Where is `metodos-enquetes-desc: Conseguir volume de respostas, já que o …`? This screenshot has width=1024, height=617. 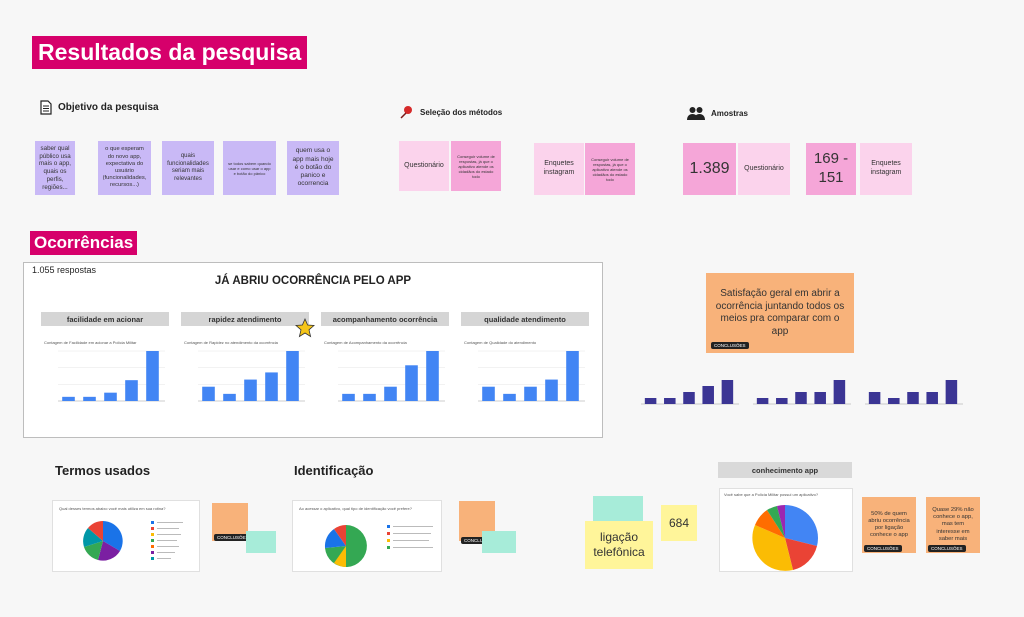 metodos-enquetes-desc: Conseguir volume de respostas, já que o … is located at coordinates (610, 169).